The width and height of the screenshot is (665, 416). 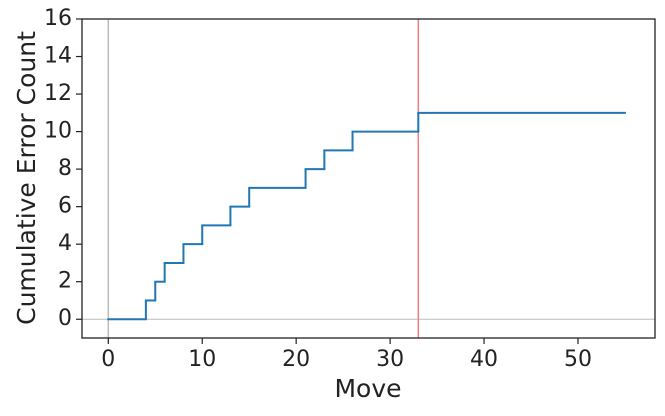 What do you see at coordinates (58, 131) in the screenshot?
I see `y-tick-label: 10` at bounding box center [58, 131].